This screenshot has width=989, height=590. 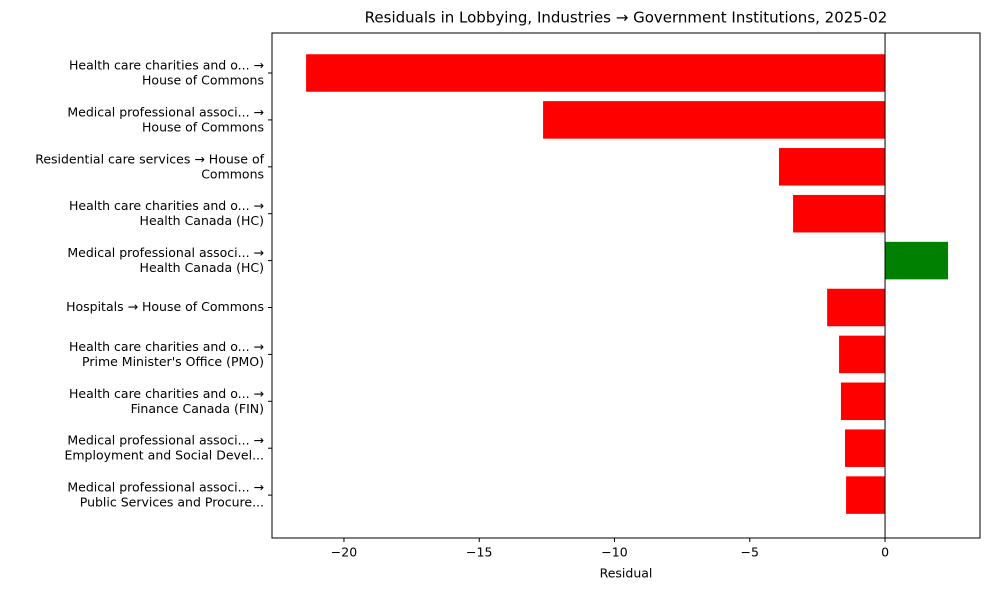 What do you see at coordinates (750, 552) in the screenshot?
I see `x-tick-label: −5` at bounding box center [750, 552].